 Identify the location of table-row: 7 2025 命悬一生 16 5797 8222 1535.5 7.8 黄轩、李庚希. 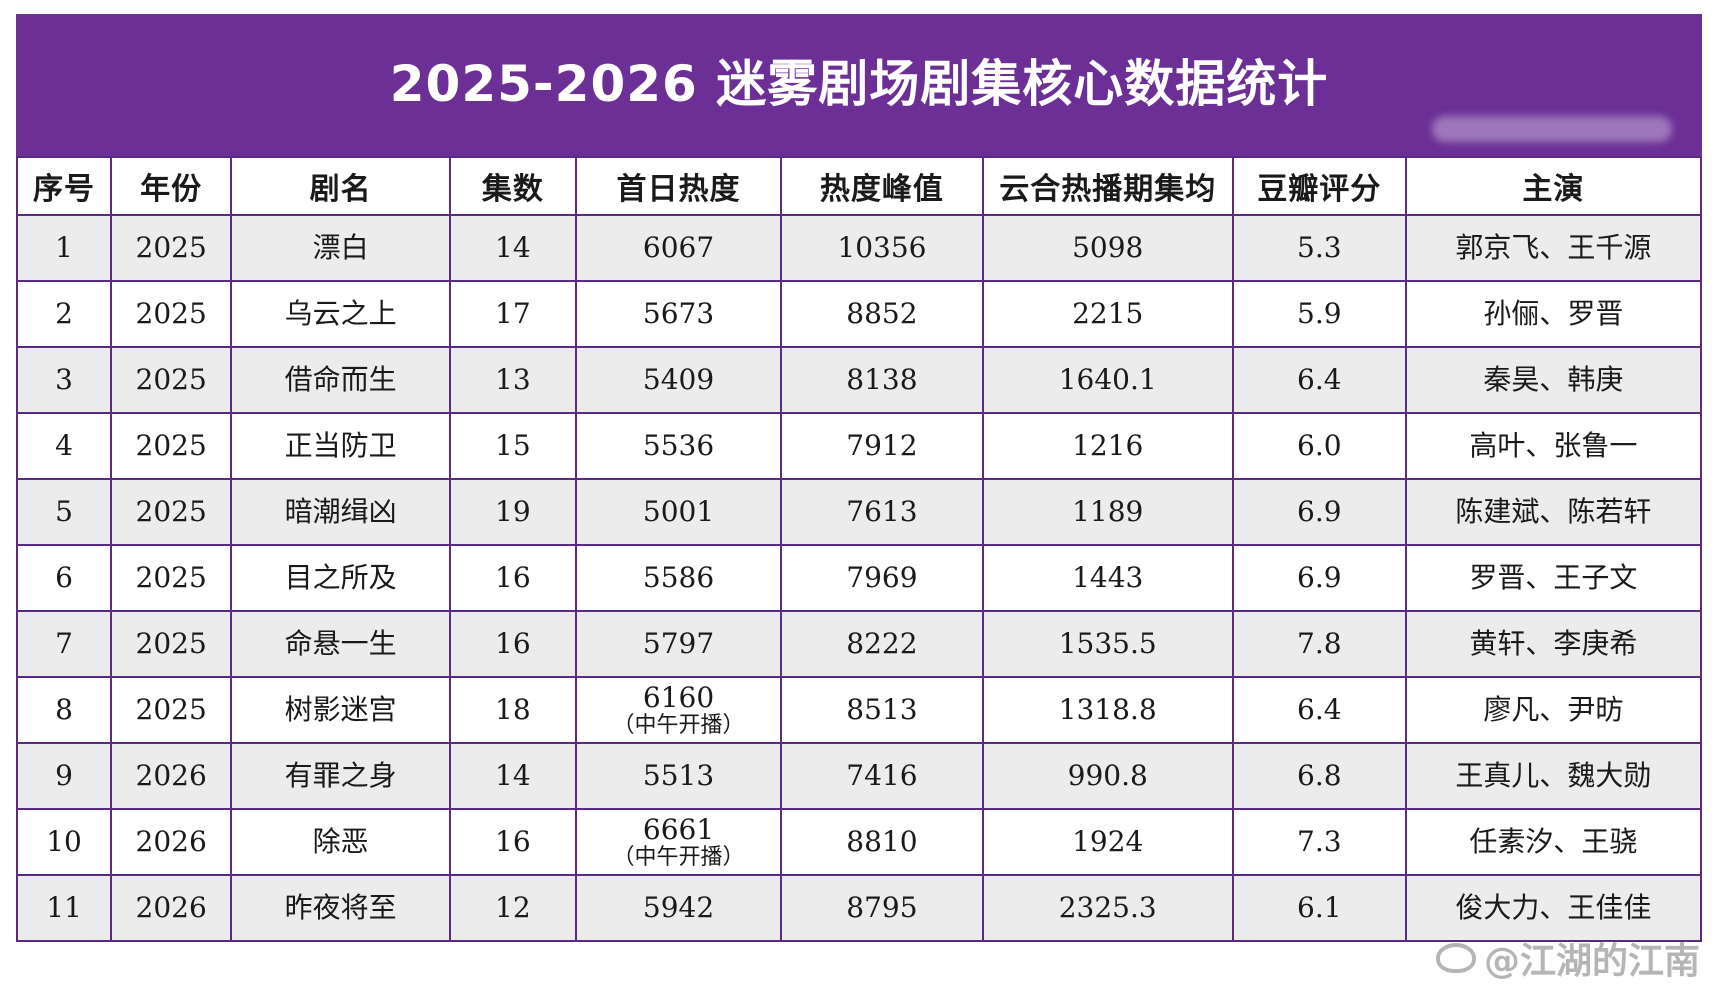
(859, 644).